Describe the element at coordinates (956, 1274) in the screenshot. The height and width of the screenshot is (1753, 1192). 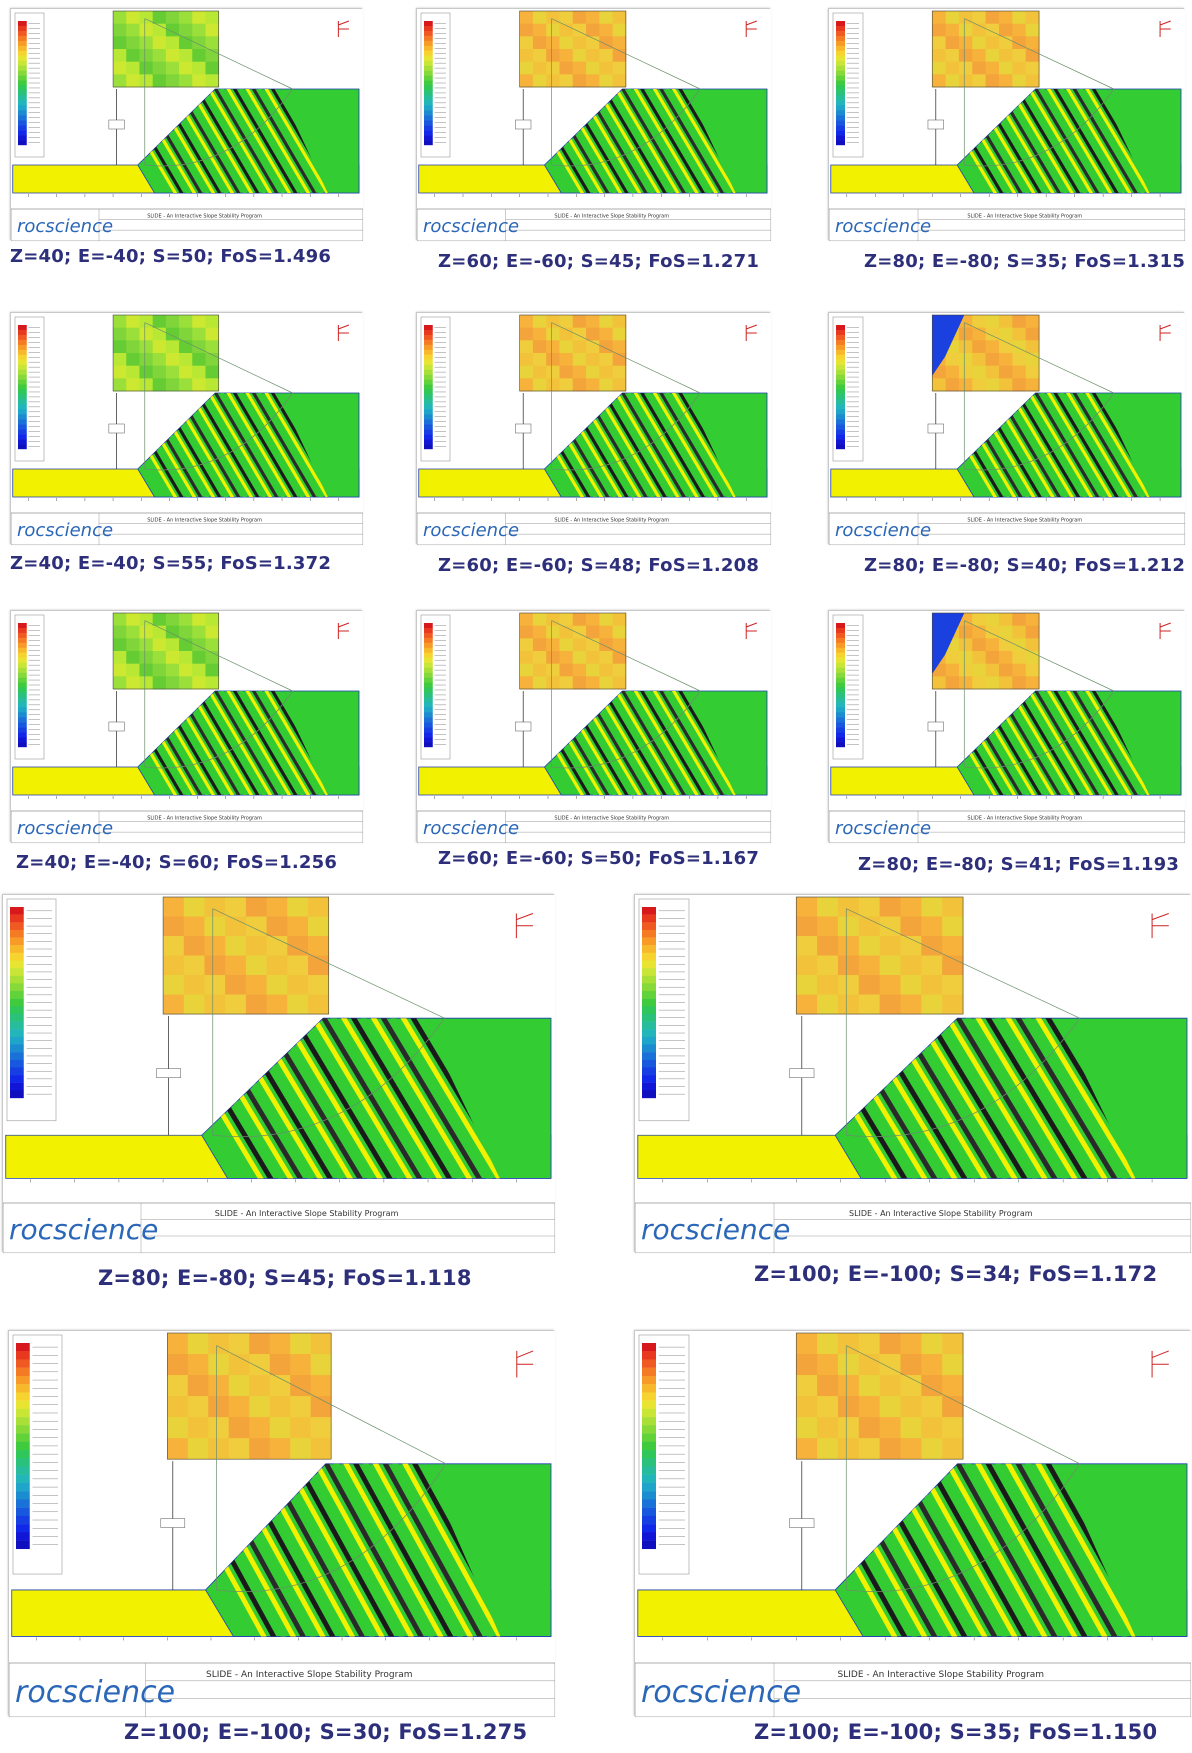
I see `analysis-caption: Z=100; E=-100; S=34; FoS=1.172` at that location.